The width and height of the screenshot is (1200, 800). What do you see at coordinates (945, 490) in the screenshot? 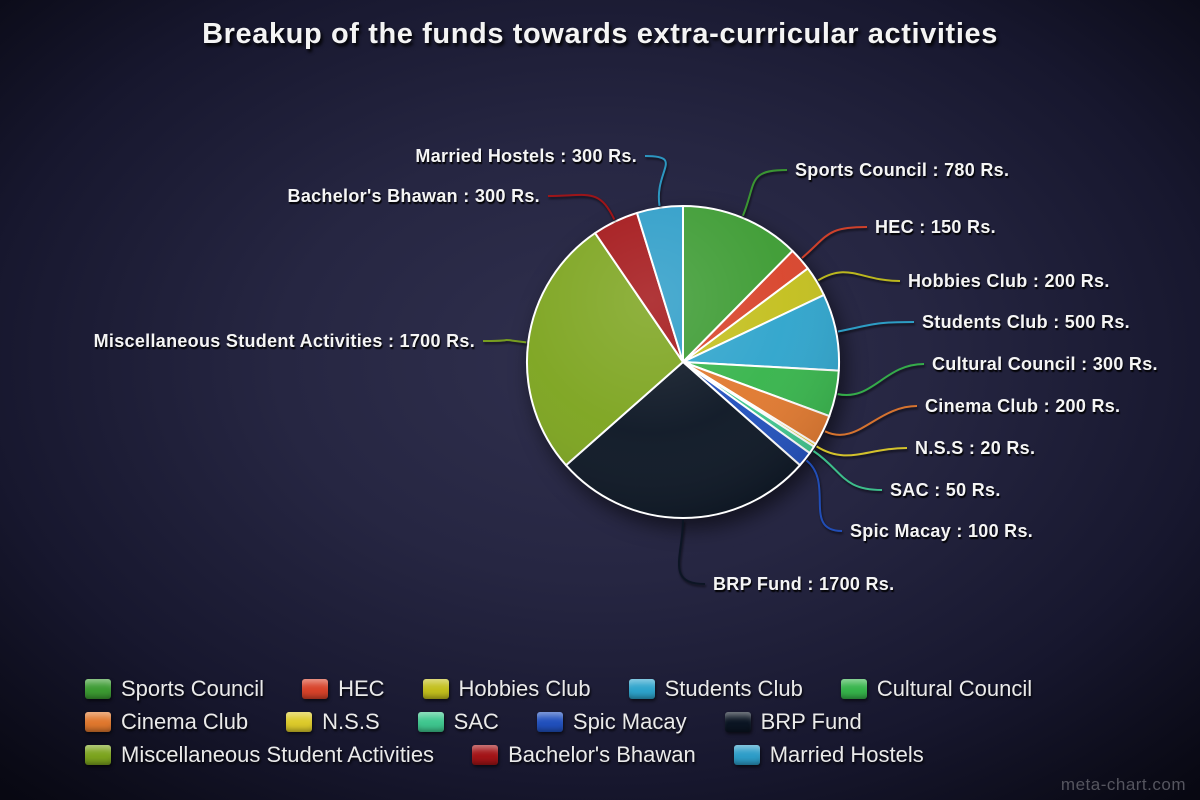
I see `slice-label-sac: SAC : 50 Rs.` at bounding box center [945, 490].